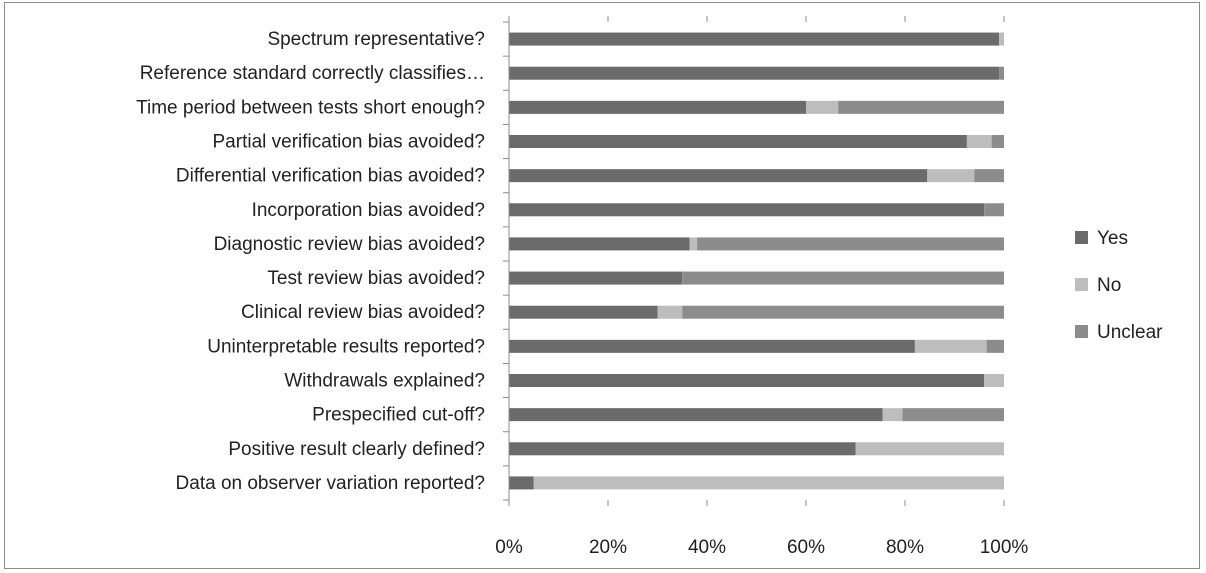  What do you see at coordinates (1004, 547) in the screenshot?
I see `x-tick-label-5: 100%` at bounding box center [1004, 547].